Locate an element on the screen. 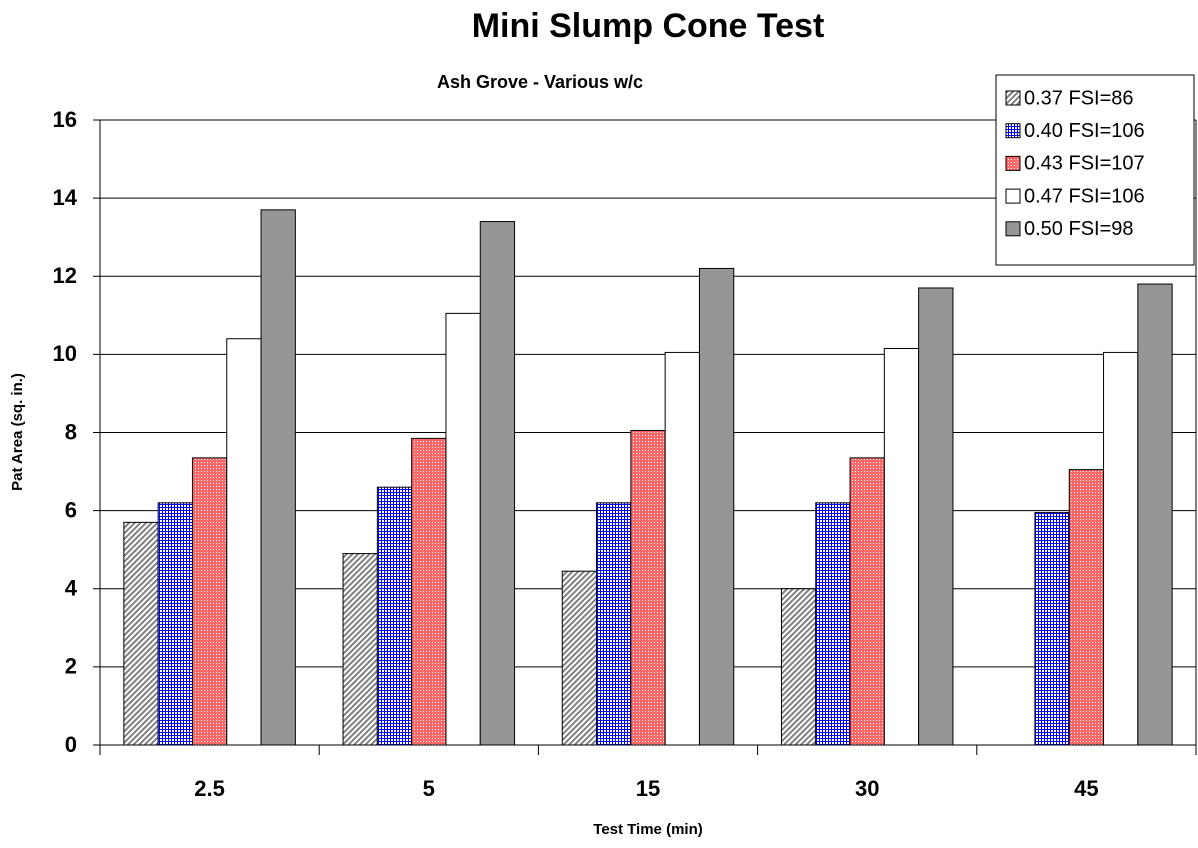 The width and height of the screenshot is (1198, 848). x-tick-label: 2.5 is located at coordinates (209, 788).